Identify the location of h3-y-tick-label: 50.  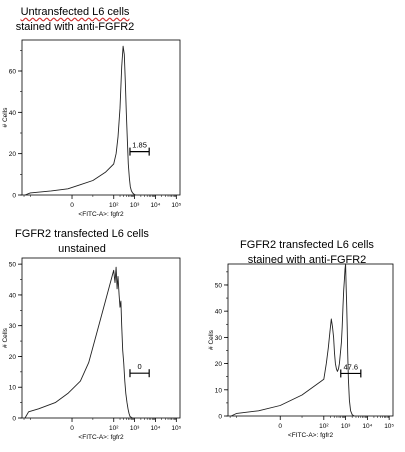
(219, 285).